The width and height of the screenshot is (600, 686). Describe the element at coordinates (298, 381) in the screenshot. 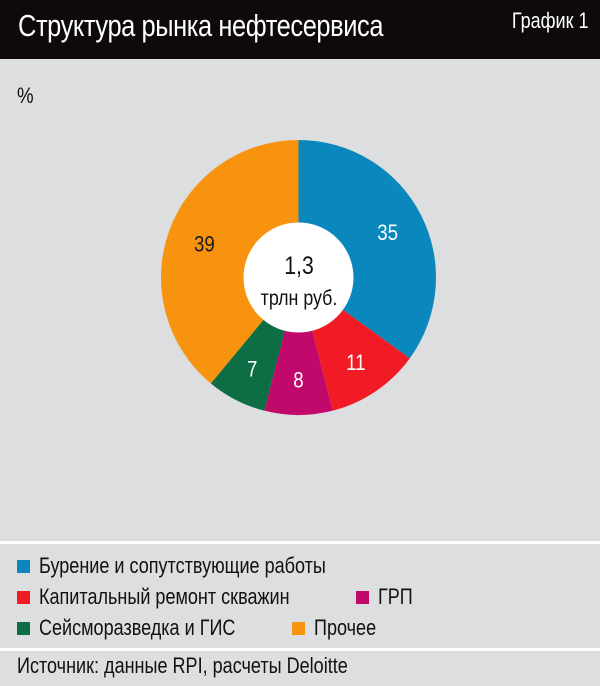

I see `segment-label-frac: 8` at that location.